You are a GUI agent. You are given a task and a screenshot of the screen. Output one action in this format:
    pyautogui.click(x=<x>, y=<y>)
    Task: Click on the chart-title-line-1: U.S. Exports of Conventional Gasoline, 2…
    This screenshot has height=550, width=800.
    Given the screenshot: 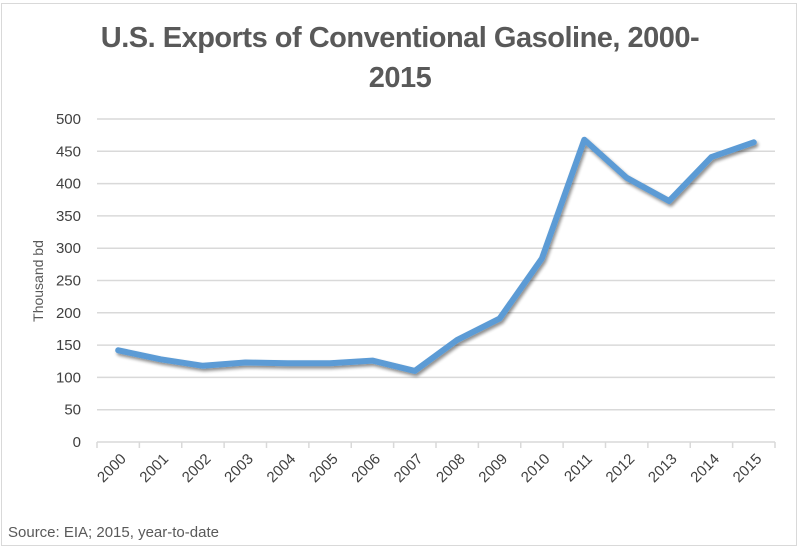 What is the action you would take?
    pyautogui.click(x=400, y=38)
    